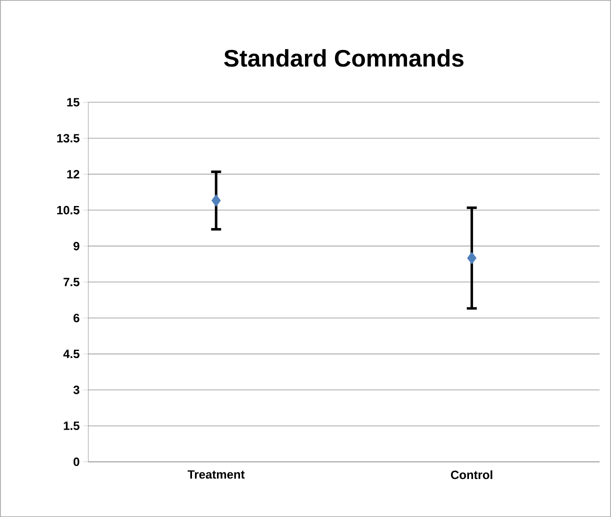 The width and height of the screenshot is (611, 517). I want to click on y-tick-label: 10.5, so click(68, 210).